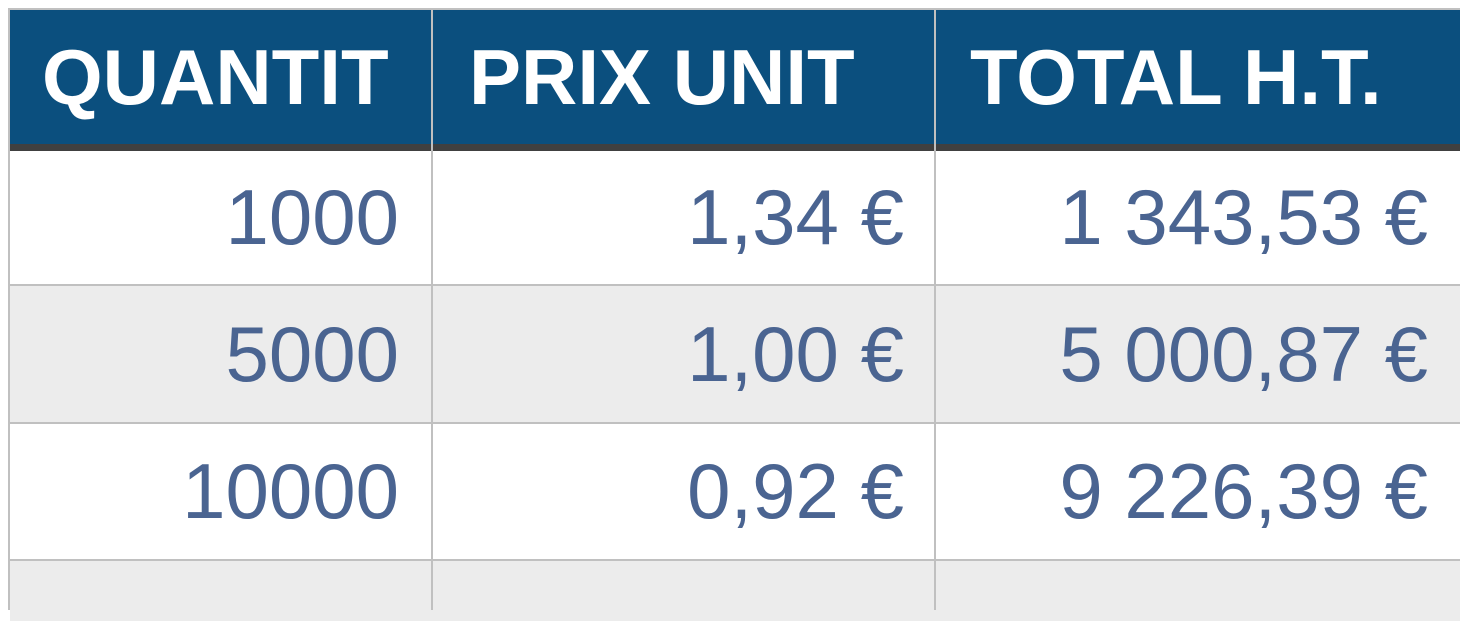 This screenshot has width=1466, height=621. I want to click on cell-quantity: 5000, so click(312, 353).